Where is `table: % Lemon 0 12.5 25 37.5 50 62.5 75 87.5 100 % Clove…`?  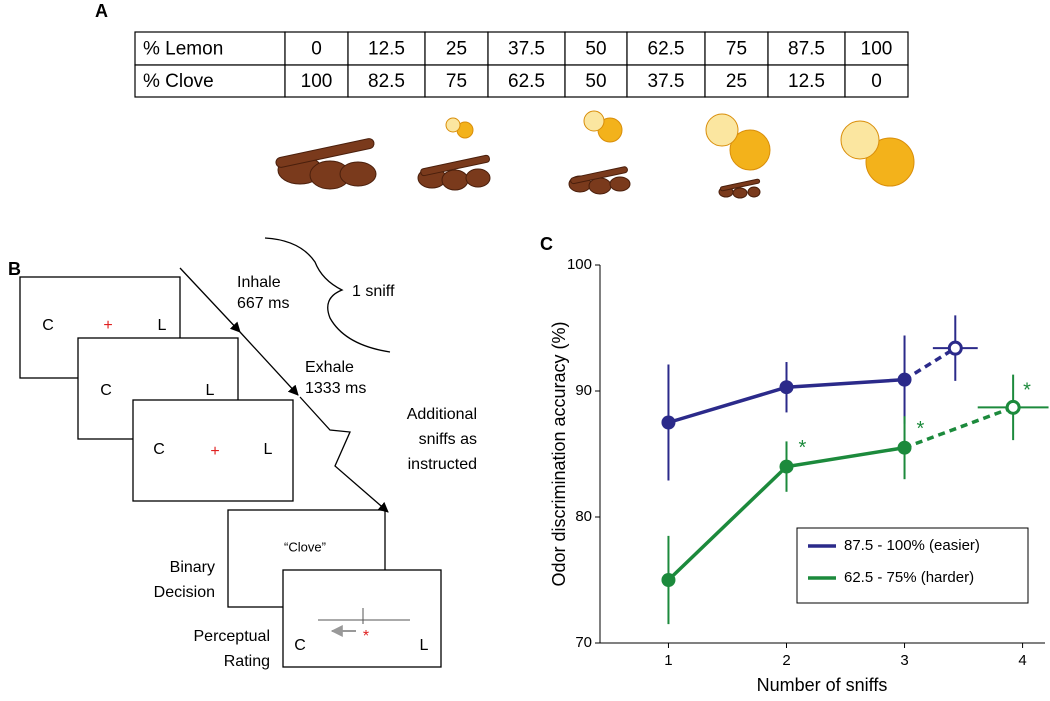
table: % Lemon 0 12.5 25 37.5 50 62.5 75 87.5 100 % Clove… is located at coordinates (521, 64).